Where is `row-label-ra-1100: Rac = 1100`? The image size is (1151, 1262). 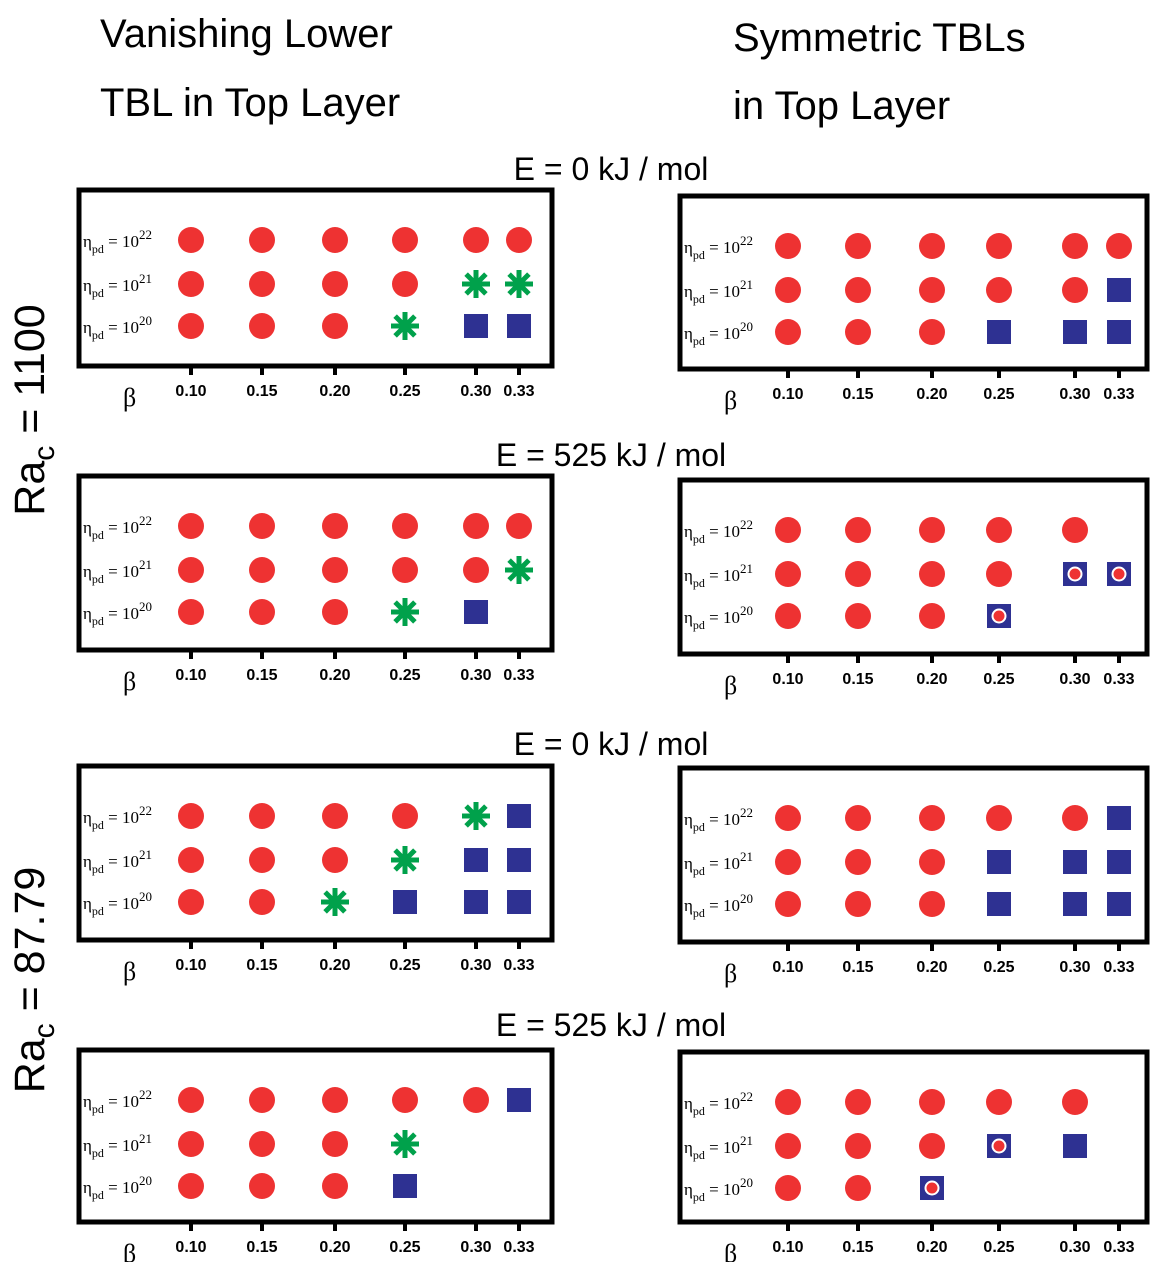
row-label-ra-1100: Rac = 1100 is located at coordinates (33, 409).